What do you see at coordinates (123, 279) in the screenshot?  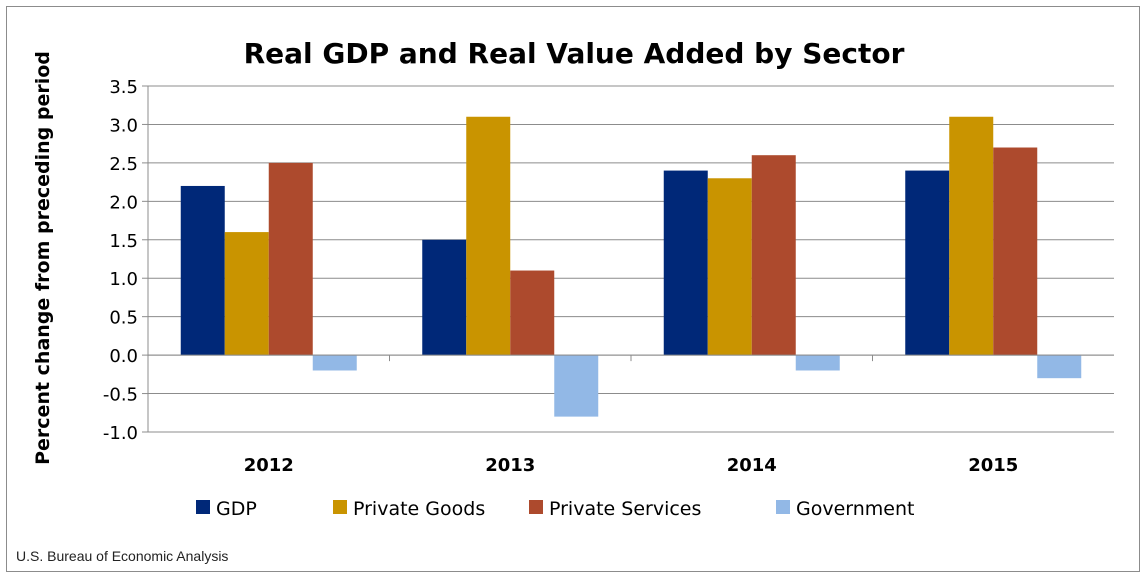 I see `y-tick-label: 1.0` at bounding box center [123, 279].